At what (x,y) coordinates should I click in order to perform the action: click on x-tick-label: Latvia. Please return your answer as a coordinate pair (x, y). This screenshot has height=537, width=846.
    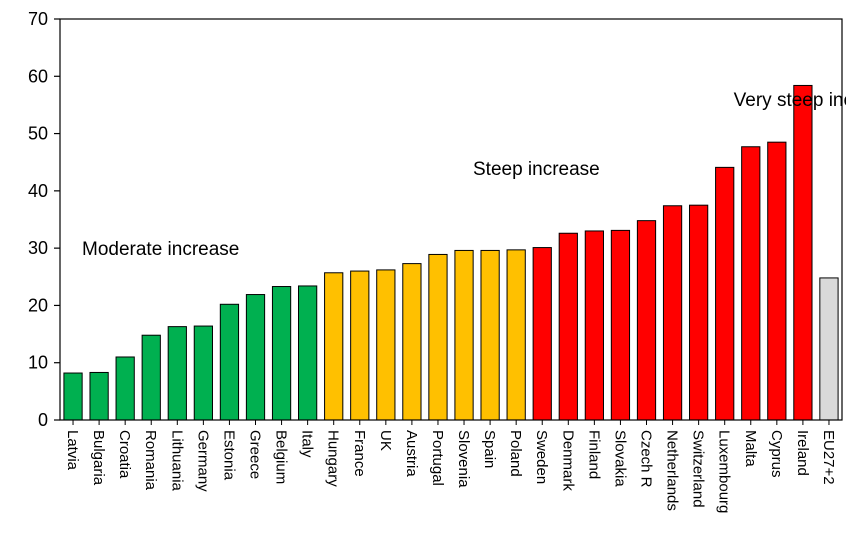
    Looking at the image, I should click on (72, 450).